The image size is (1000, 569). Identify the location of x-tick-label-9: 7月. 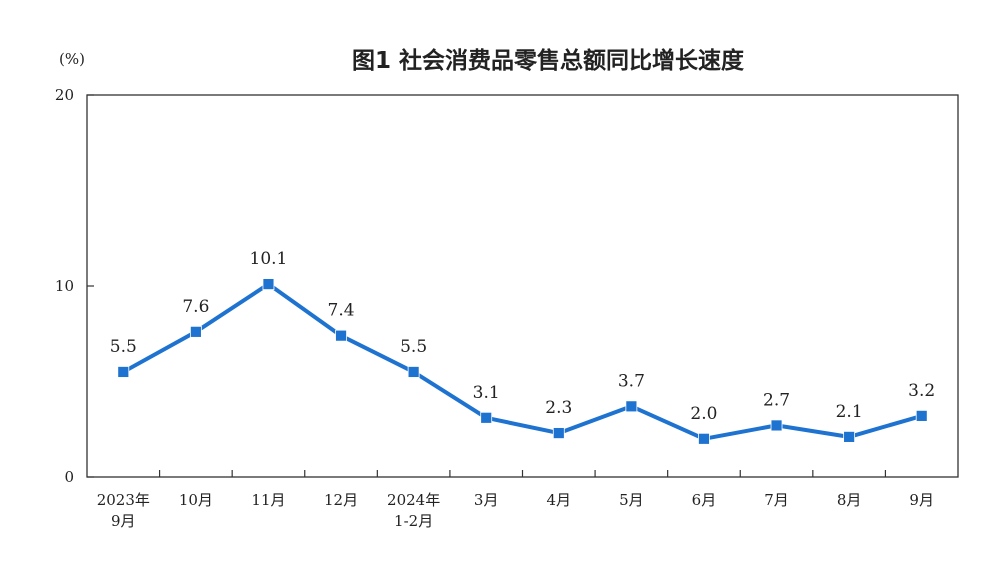
(776, 500).